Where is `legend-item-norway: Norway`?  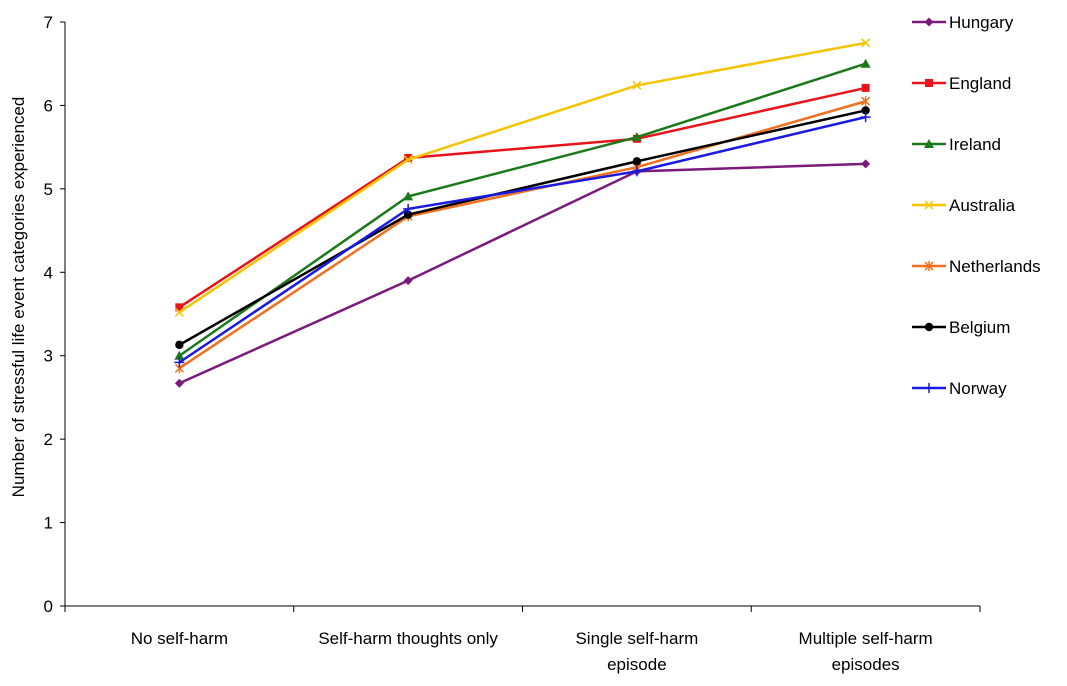 legend-item-norway: Norway is located at coordinates (959, 388).